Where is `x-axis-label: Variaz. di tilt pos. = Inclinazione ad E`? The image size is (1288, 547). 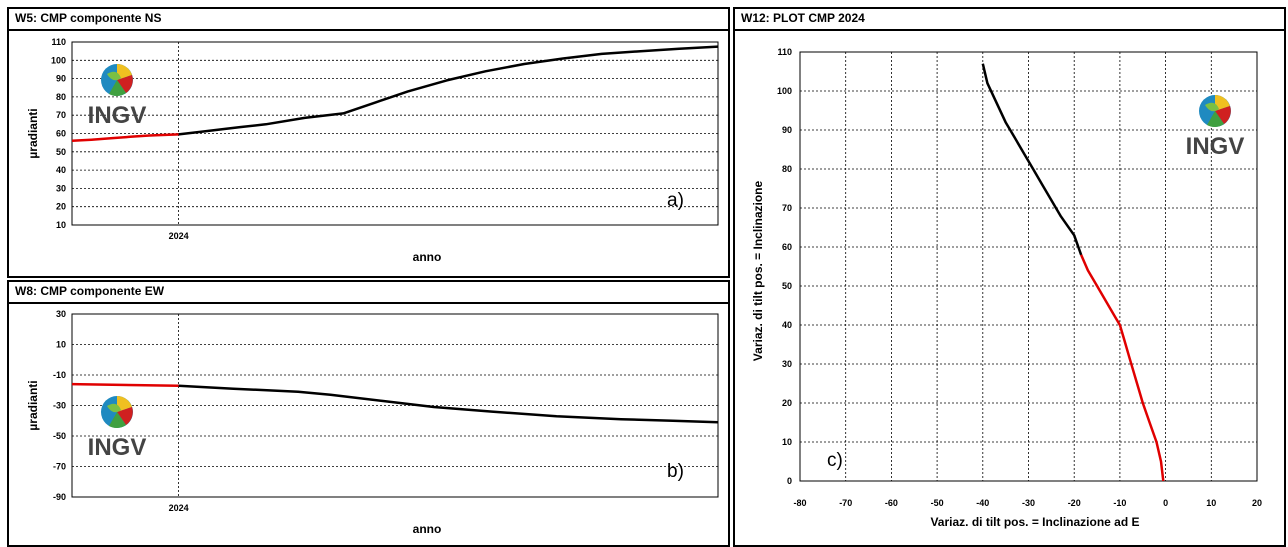 x-axis-label: Variaz. di tilt pos. = Inclinazione ad E is located at coordinates (1034, 522).